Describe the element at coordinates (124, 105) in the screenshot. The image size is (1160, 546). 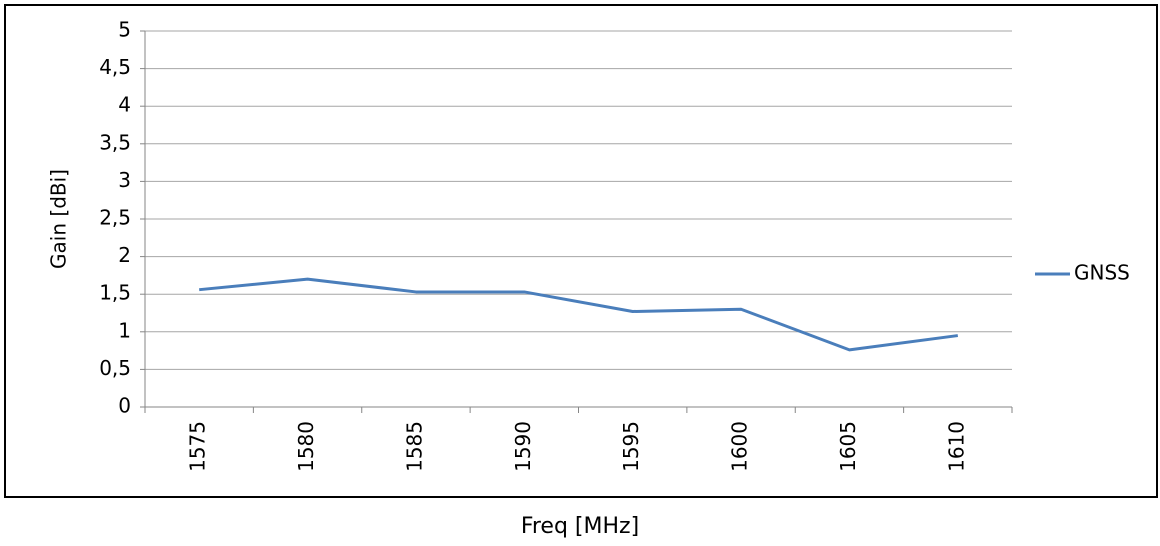
I see `y-tick-label: 4` at that location.